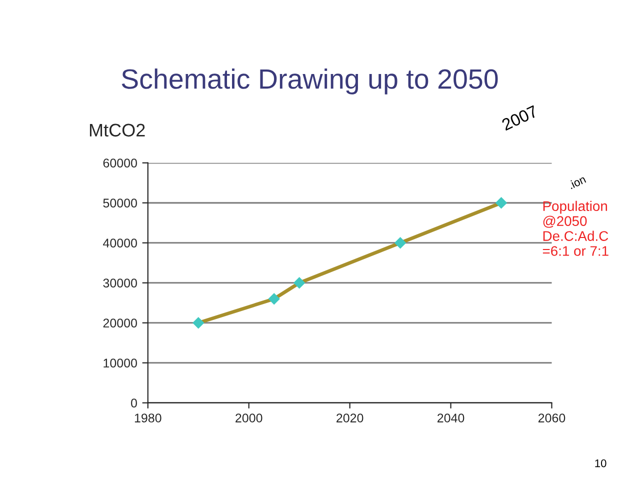  I want to click on text: 2007, so click(519, 118).